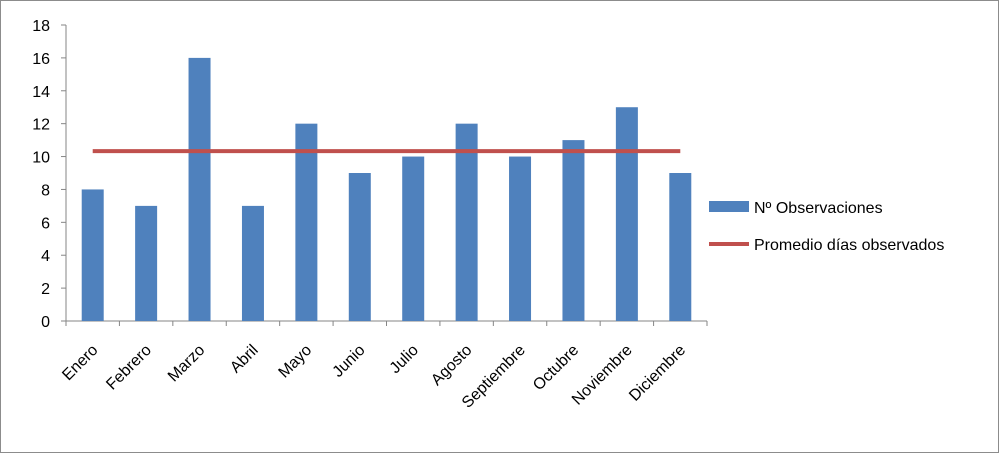  I want to click on y-tick-label: 16, so click(41, 59).